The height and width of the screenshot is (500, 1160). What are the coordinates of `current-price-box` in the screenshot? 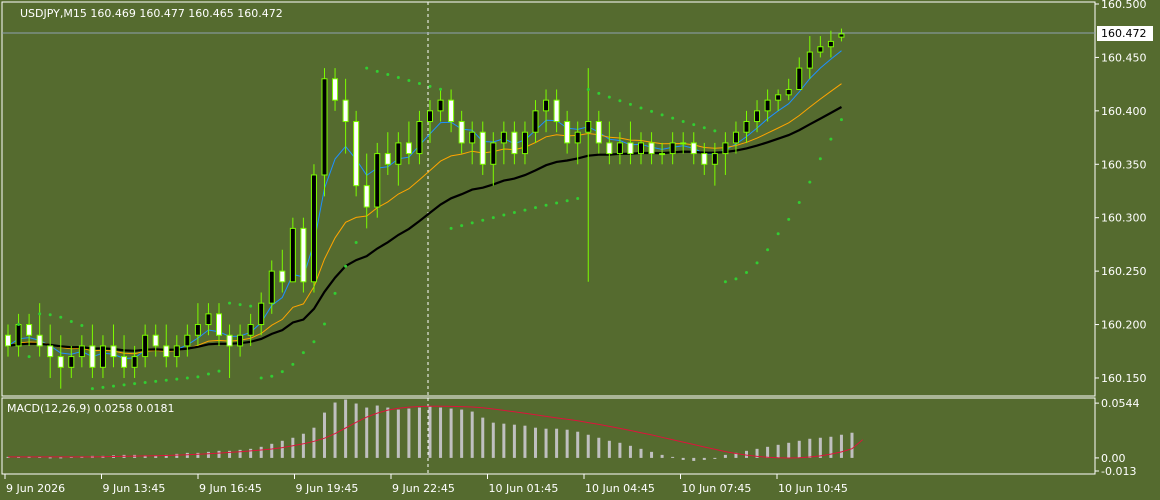 It's located at (1125, 33).